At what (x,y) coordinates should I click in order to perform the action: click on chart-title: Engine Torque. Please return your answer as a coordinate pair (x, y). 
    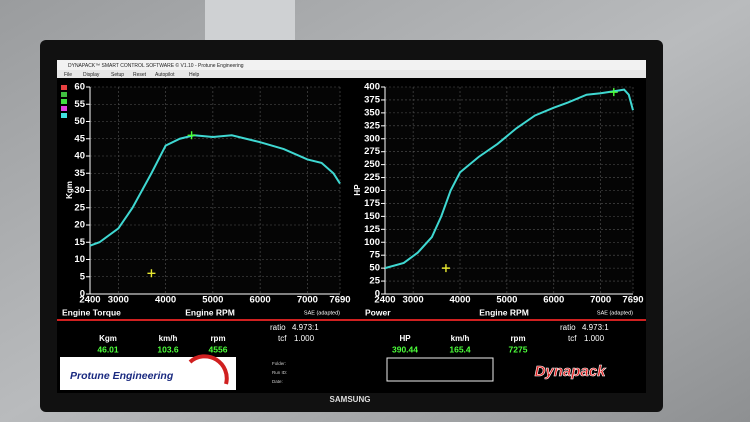
    Looking at the image, I should click on (91, 312).